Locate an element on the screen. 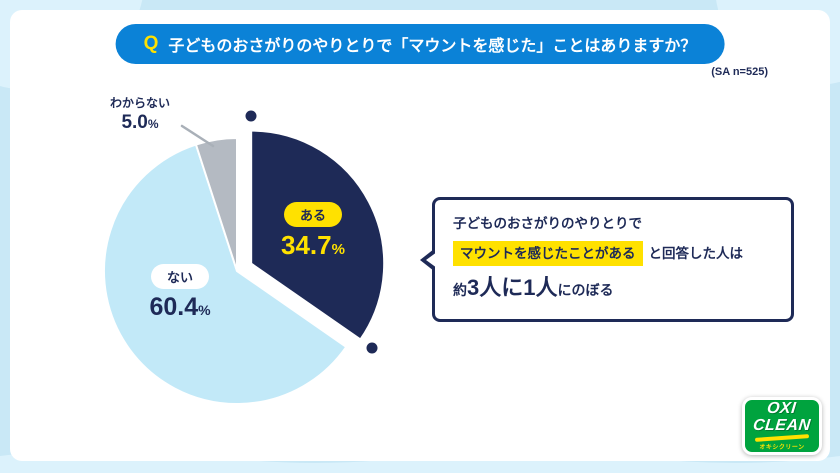  callout-line3: 約3人に1人にのぼる is located at coordinates (613, 288).